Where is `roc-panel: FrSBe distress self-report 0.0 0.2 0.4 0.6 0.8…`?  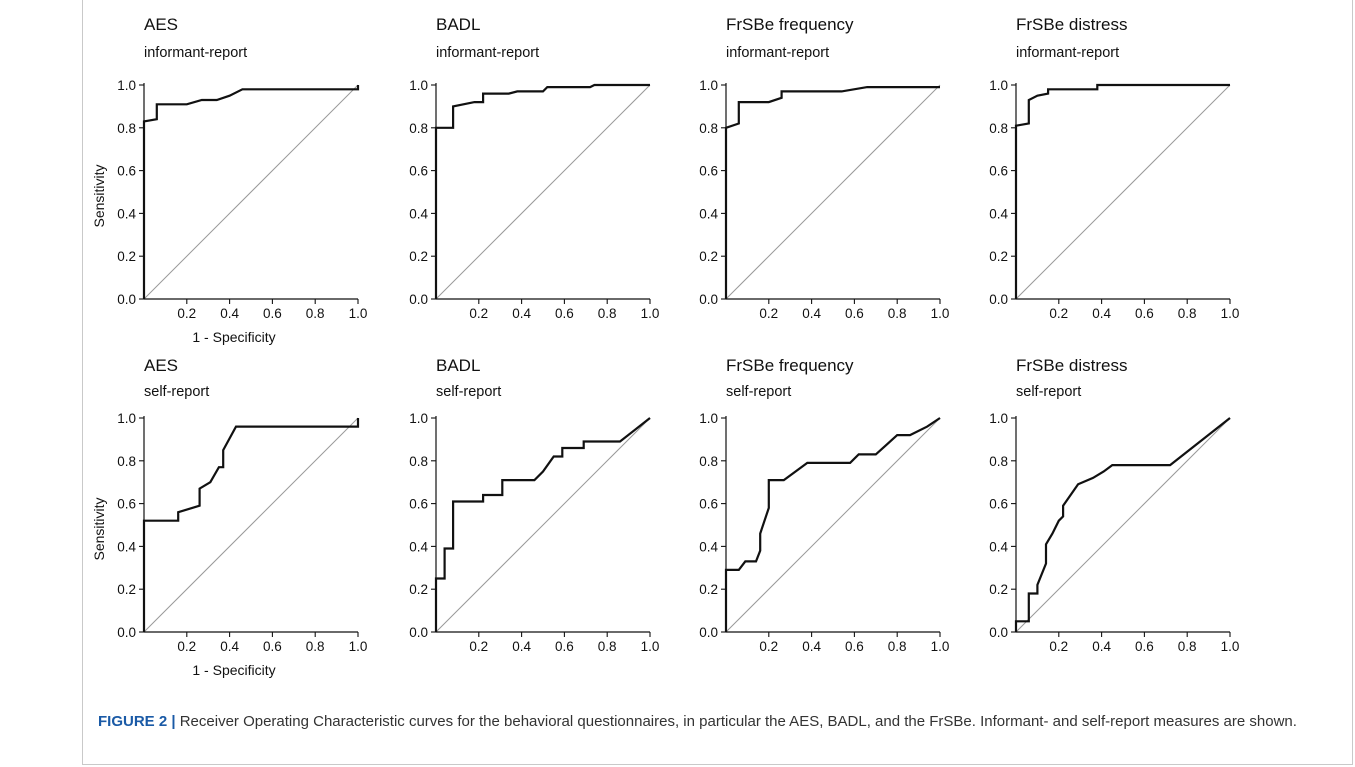
roc-panel: FrSBe distress self-report 0.0 0.2 0.4 0.6 0.8… is located at coordinates (1114, 505).